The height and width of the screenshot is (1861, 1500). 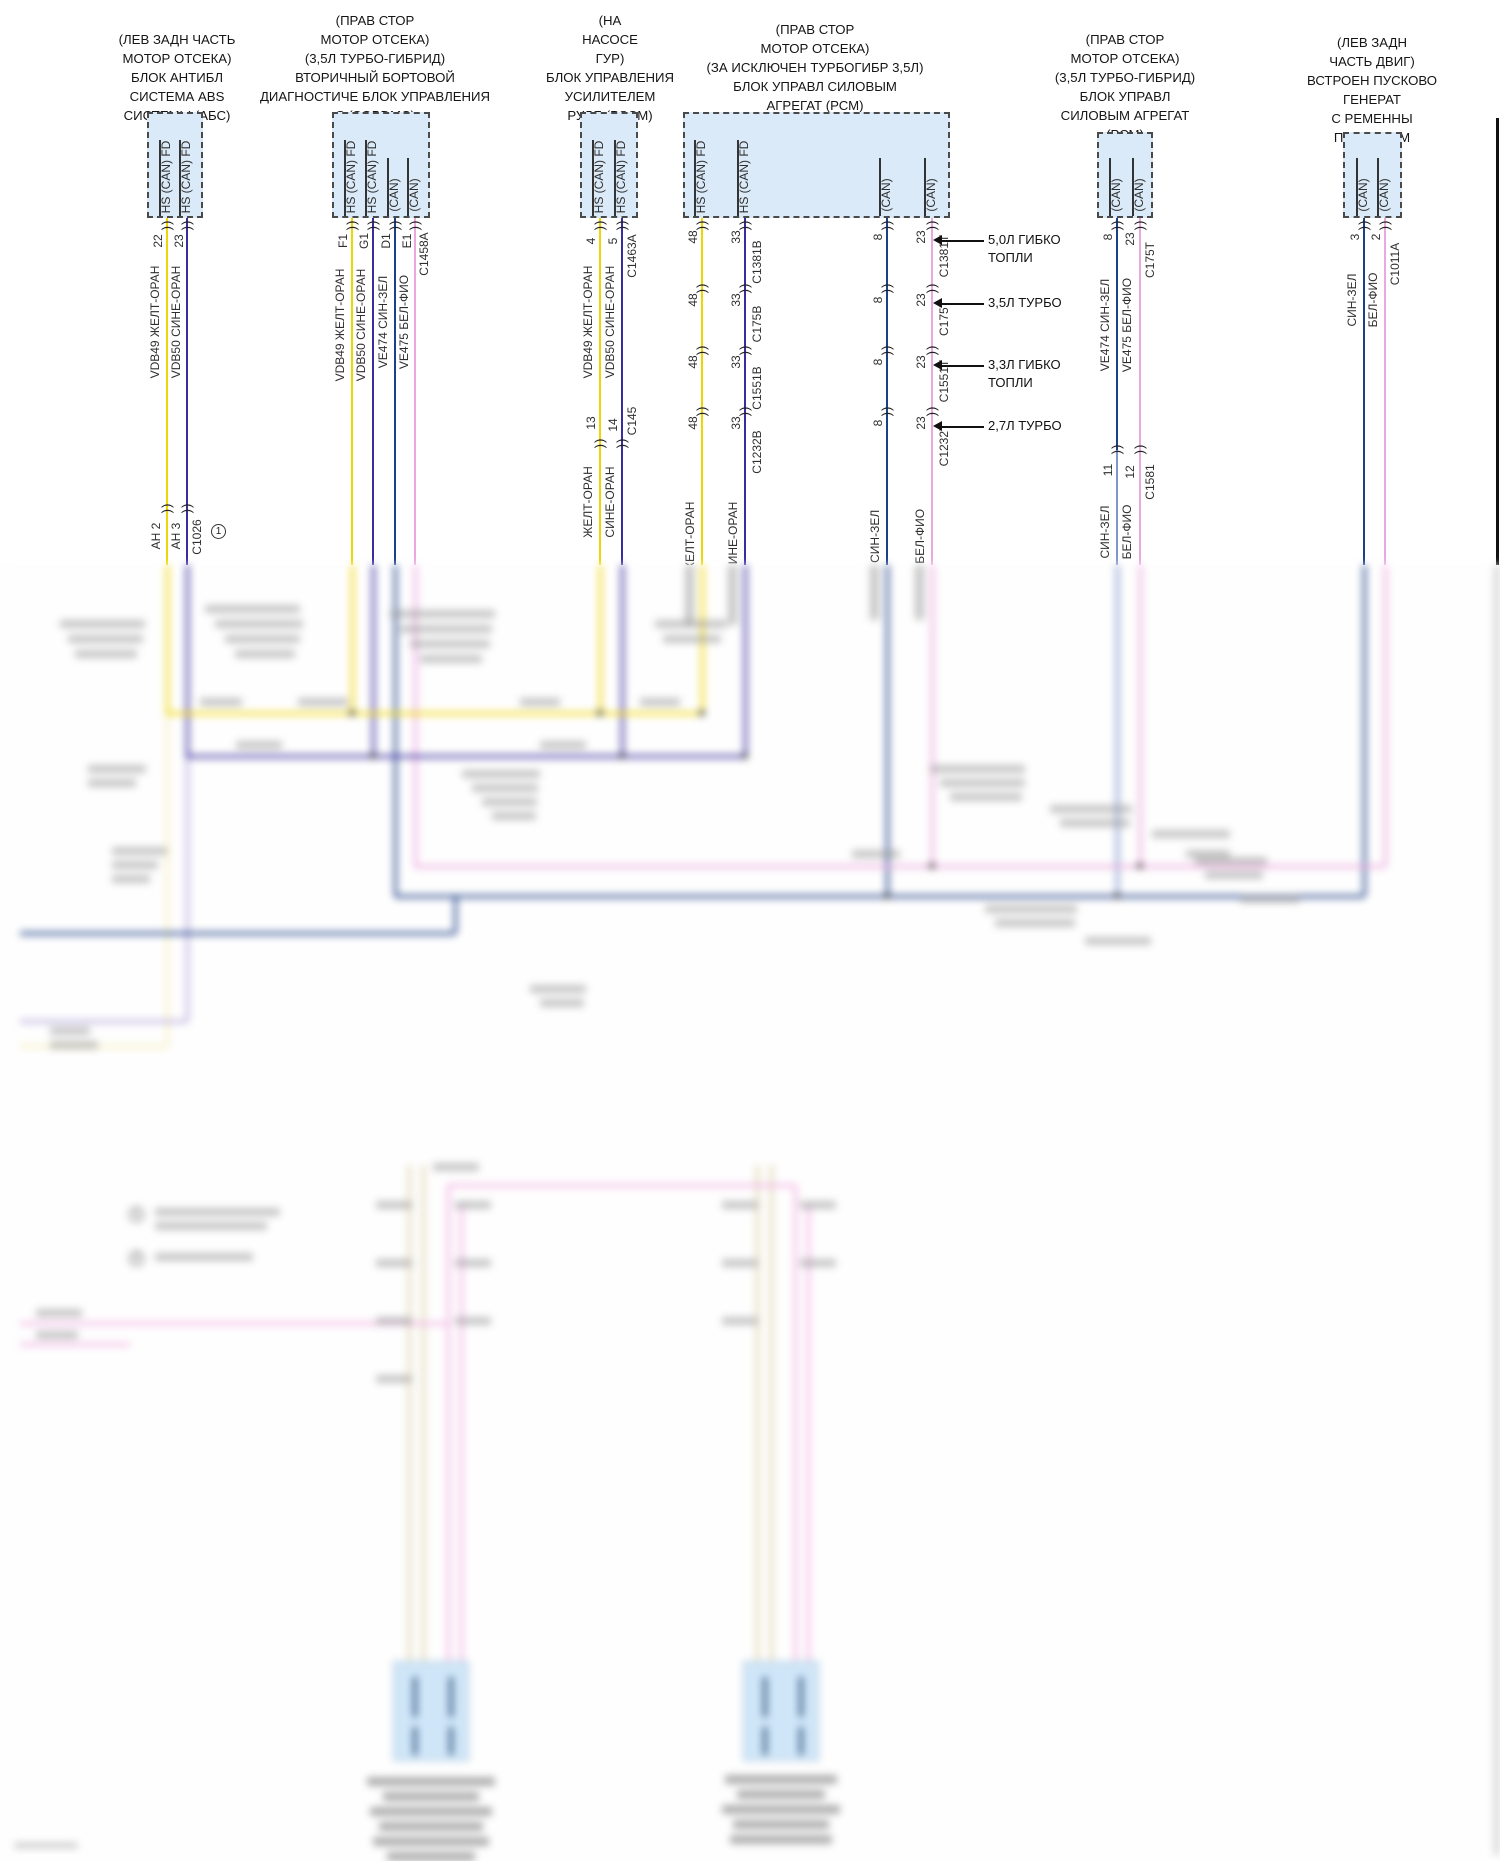 What do you see at coordinates (218, 531) in the screenshot?
I see `circled-note-number: 1` at bounding box center [218, 531].